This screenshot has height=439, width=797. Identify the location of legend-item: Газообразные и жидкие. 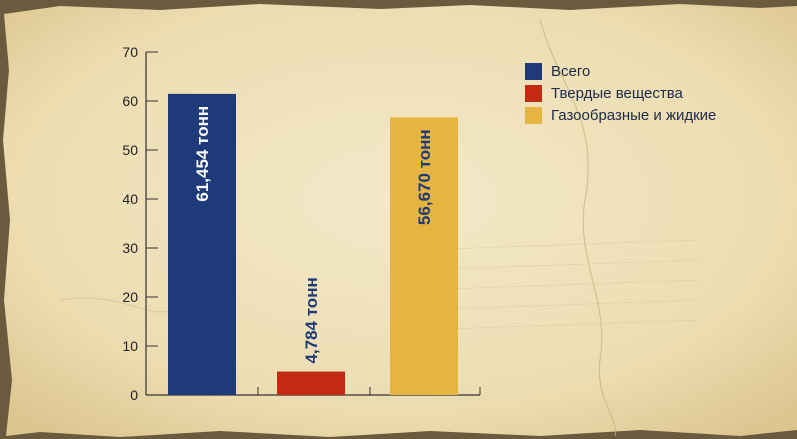
(620, 115).